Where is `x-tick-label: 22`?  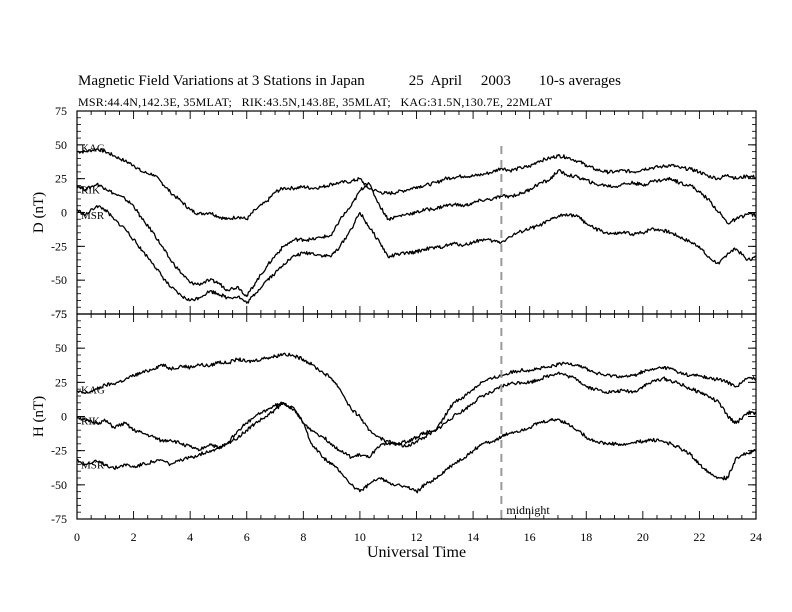 x-tick-label: 22 is located at coordinates (699, 537).